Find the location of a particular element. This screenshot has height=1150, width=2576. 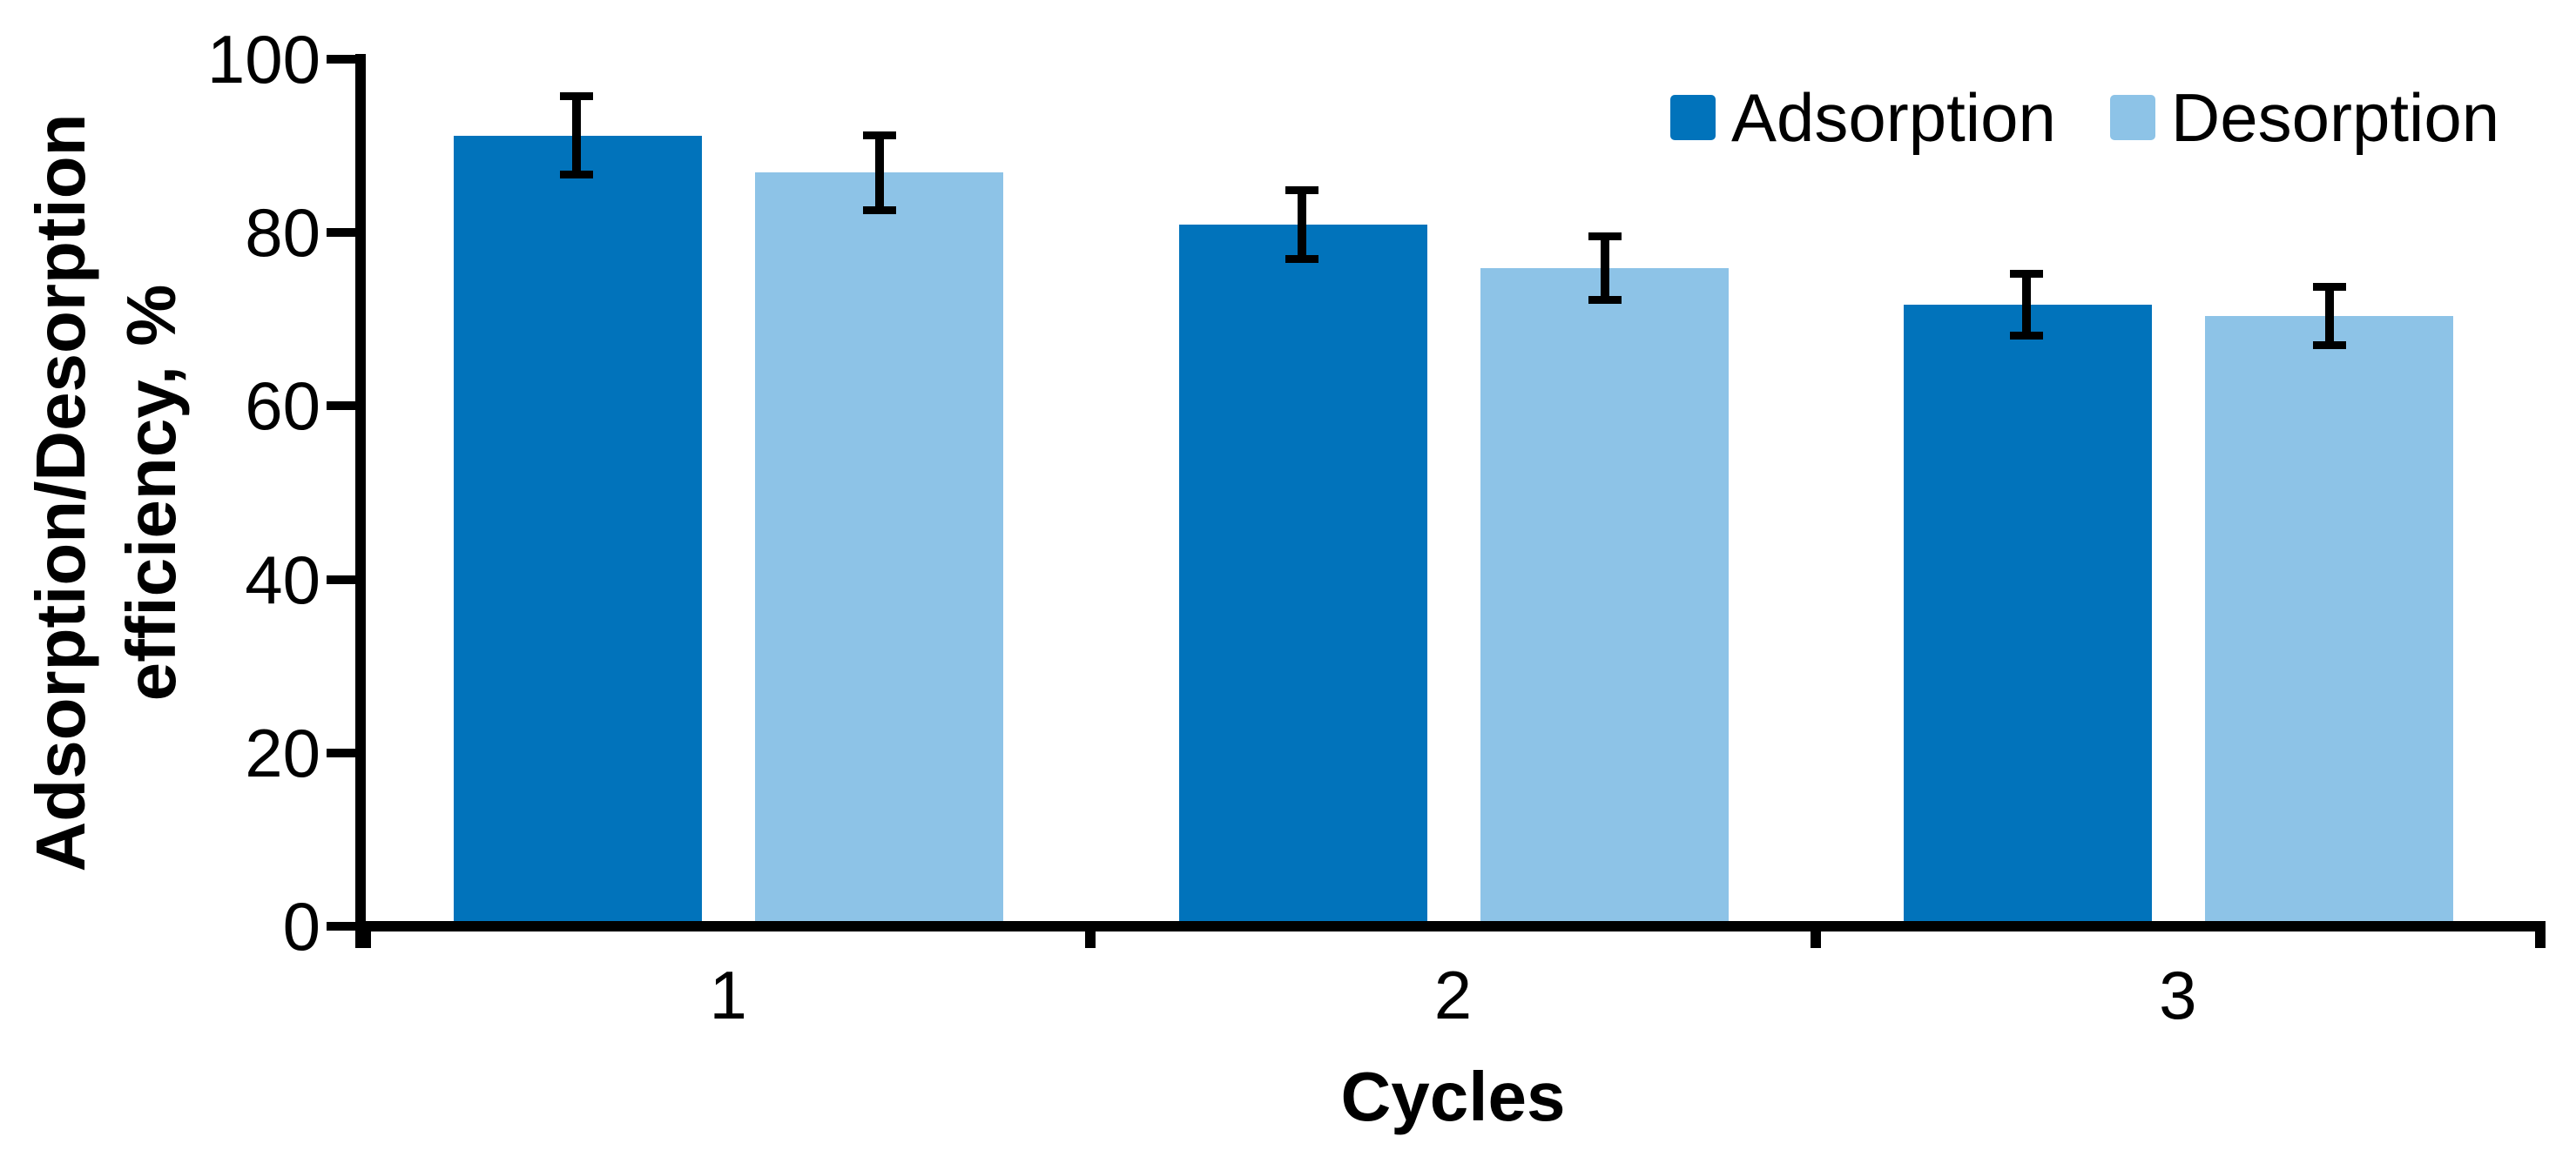

x-tick-label-1: 1 is located at coordinates (728, 995).